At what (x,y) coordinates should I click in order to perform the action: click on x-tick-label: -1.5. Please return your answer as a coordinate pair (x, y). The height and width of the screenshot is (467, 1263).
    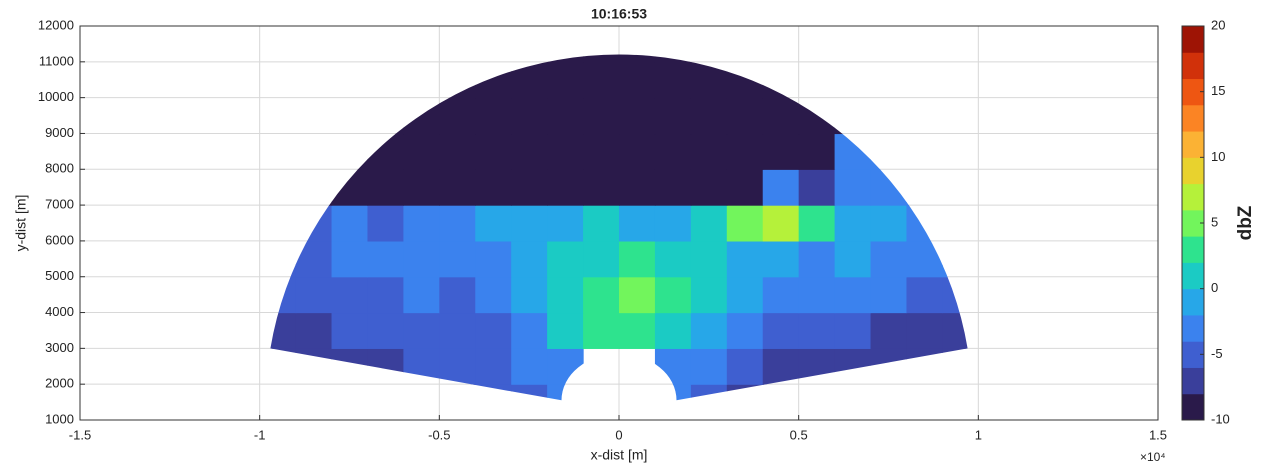
    Looking at the image, I should click on (80, 434).